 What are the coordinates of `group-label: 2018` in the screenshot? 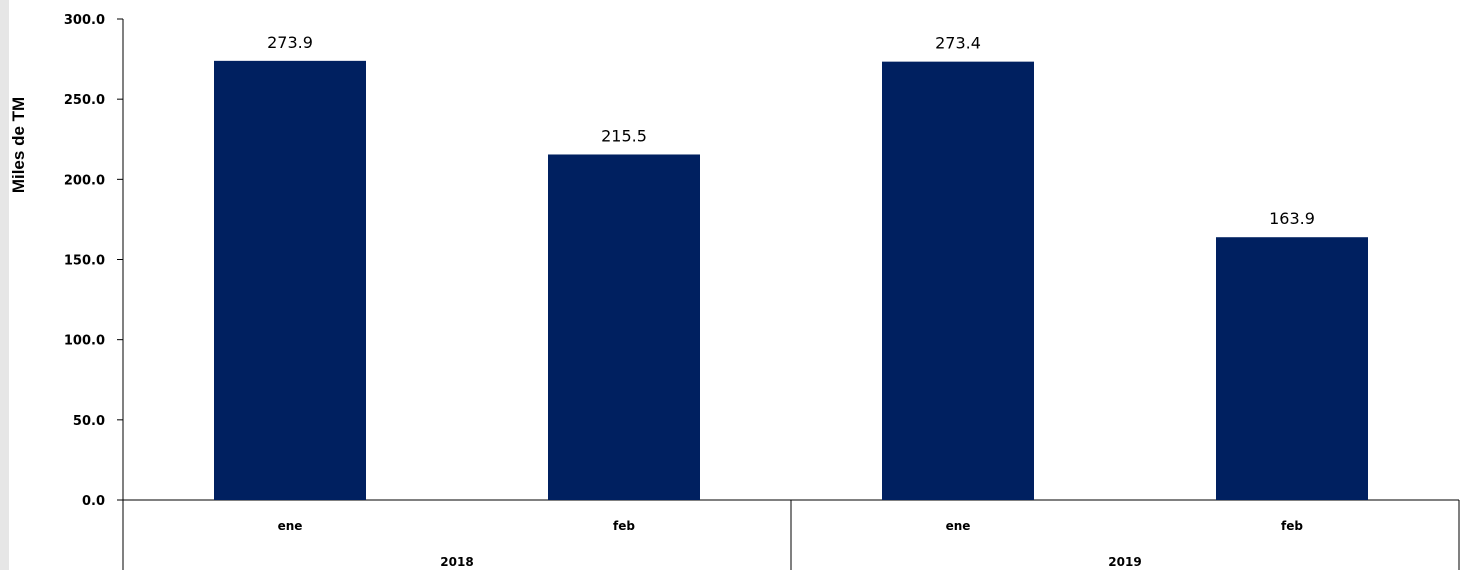 It's located at (456, 562).